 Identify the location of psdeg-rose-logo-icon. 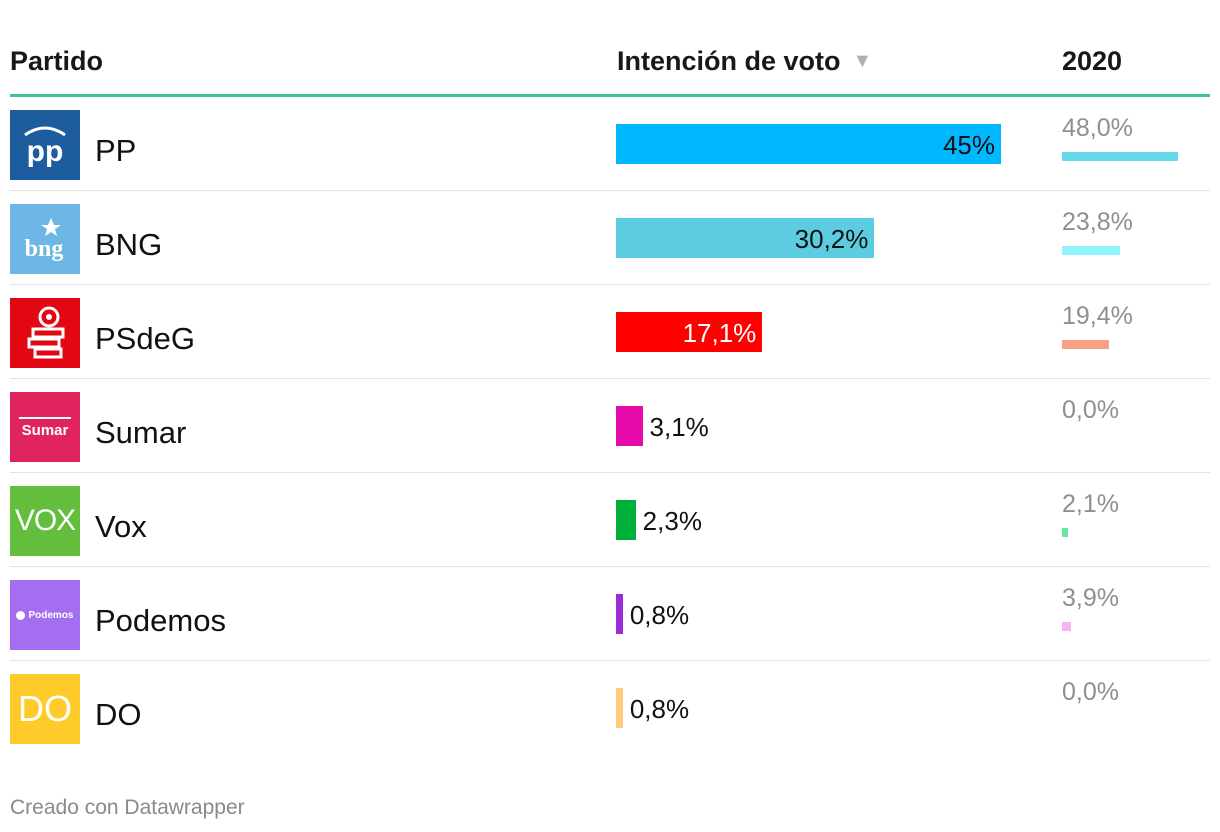
(45, 333).